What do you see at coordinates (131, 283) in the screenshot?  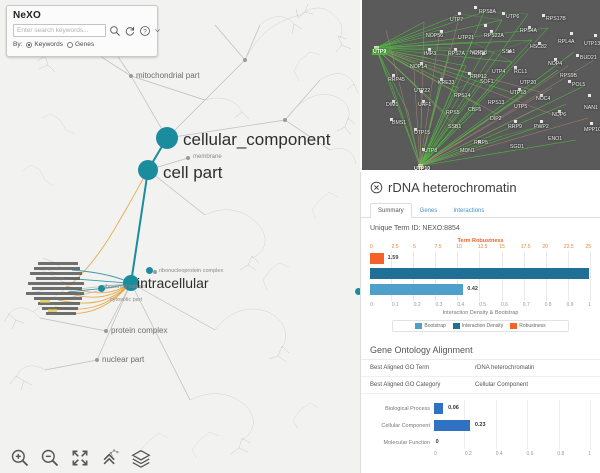 I see `ontology-node-intracellular` at bounding box center [131, 283].